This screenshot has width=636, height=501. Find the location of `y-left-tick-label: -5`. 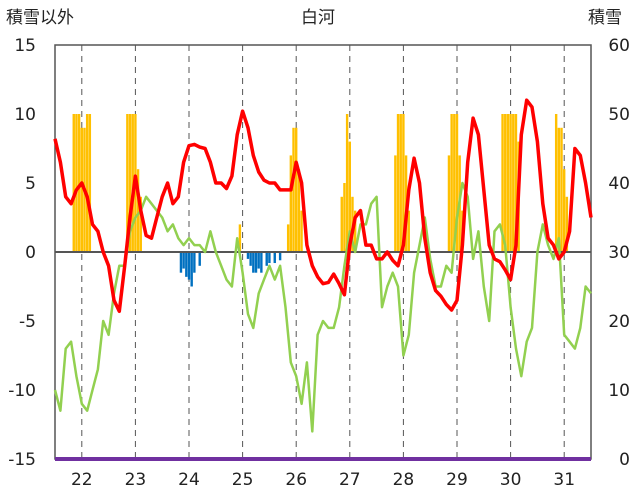

y-left-tick-label: -5 is located at coordinates (27, 322).